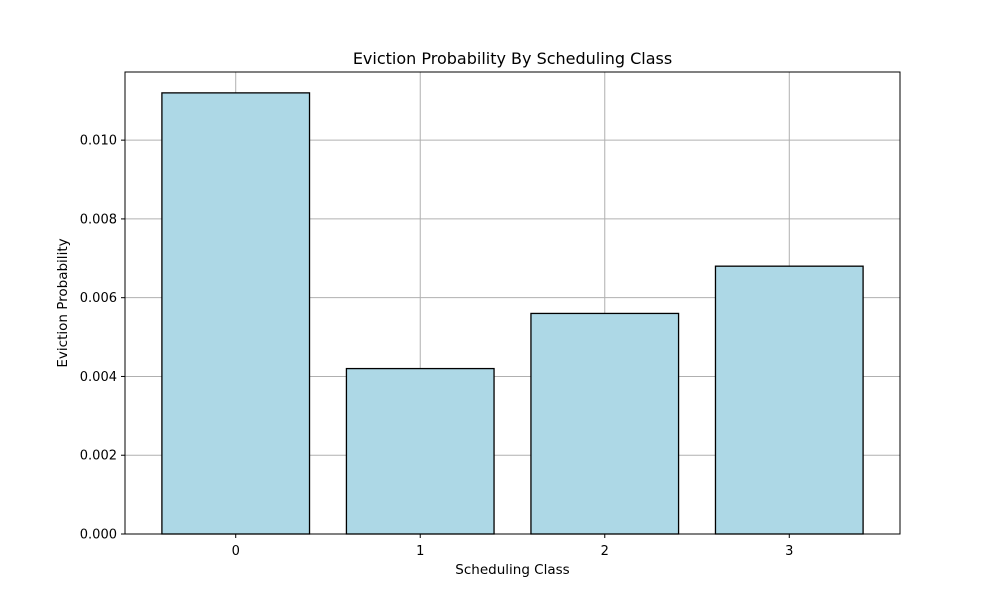 The image size is (1000, 600). Describe the element at coordinates (605, 551) in the screenshot. I see `x-tick-label: 2` at that location.